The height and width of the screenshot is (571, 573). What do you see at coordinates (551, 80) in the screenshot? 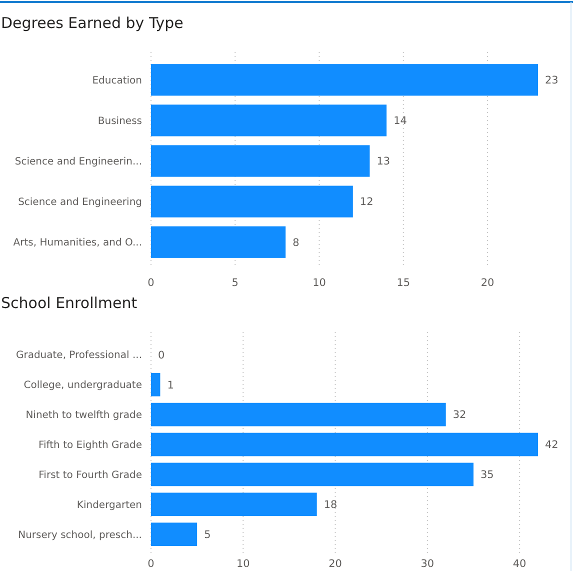
I see `data-label: 23` at bounding box center [551, 80].